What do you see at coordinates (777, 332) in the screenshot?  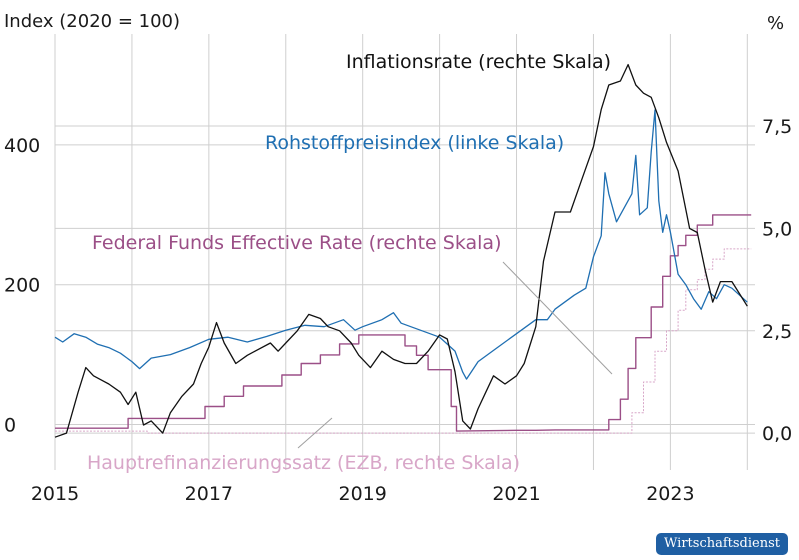 I see `right-tick-label: 2,5` at bounding box center [777, 332].